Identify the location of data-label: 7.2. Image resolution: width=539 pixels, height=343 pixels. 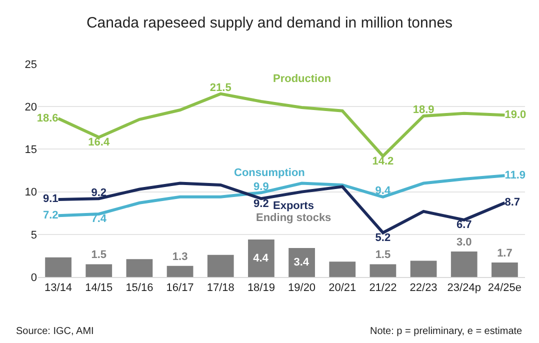
(50, 215).